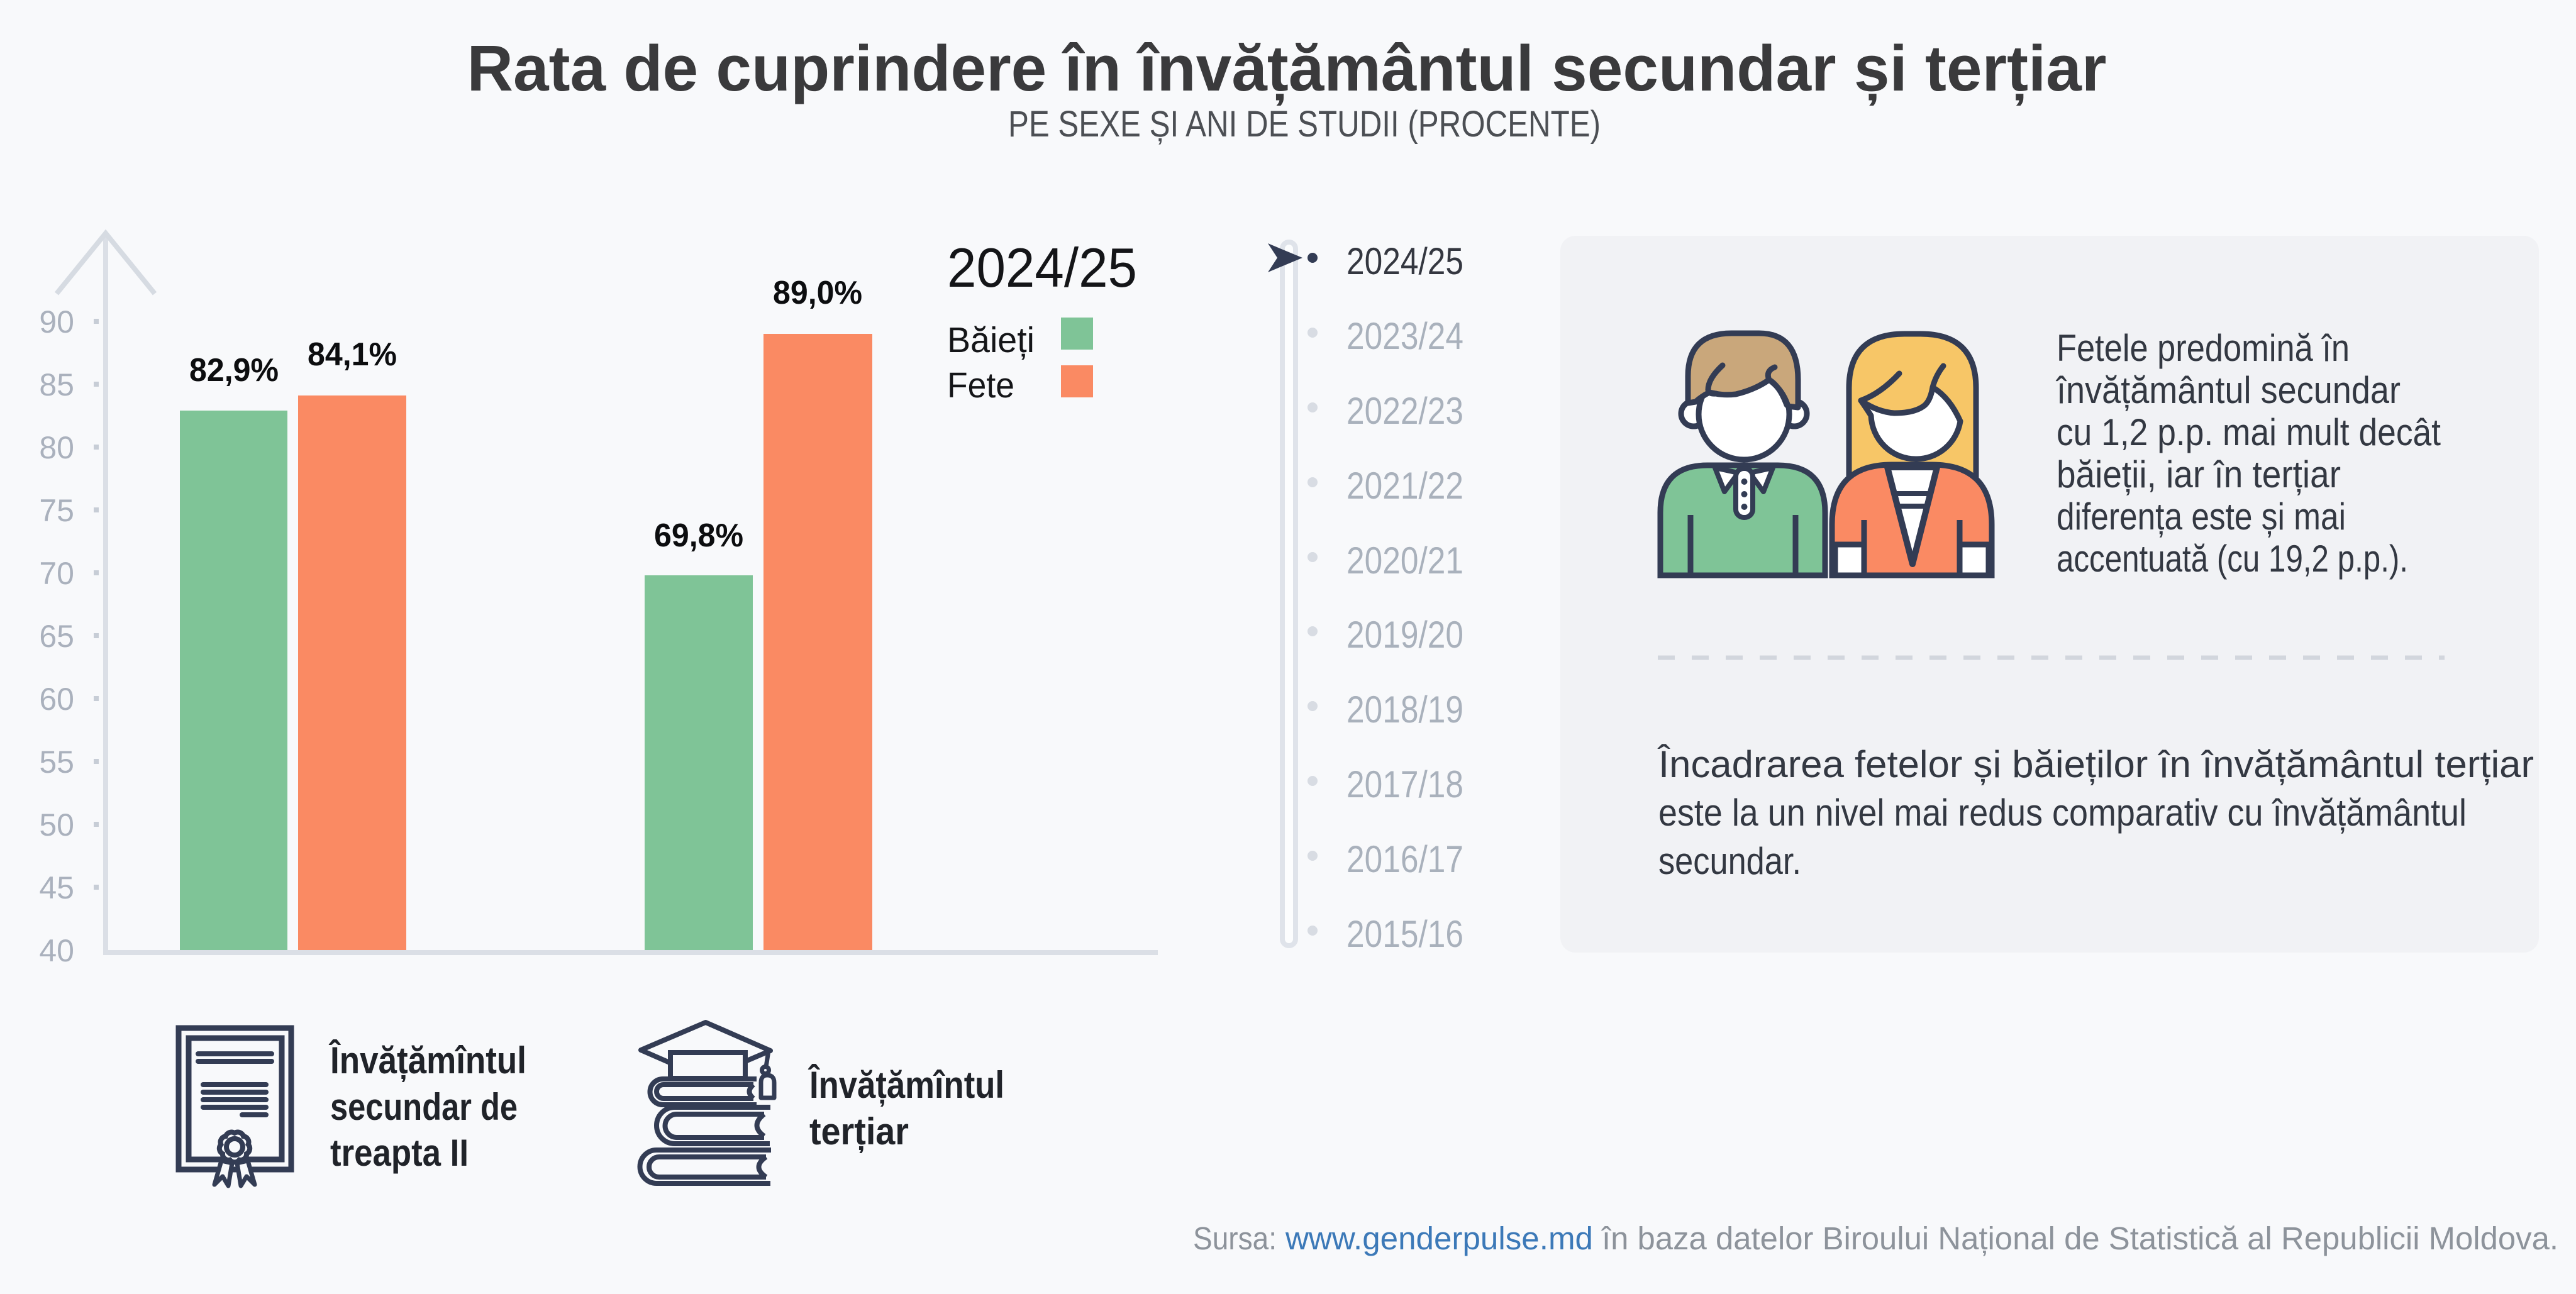 This screenshot has height=1294, width=2576. What do you see at coordinates (56, 887) in the screenshot?
I see `svg-text: 45` at bounding box center [56, 887].